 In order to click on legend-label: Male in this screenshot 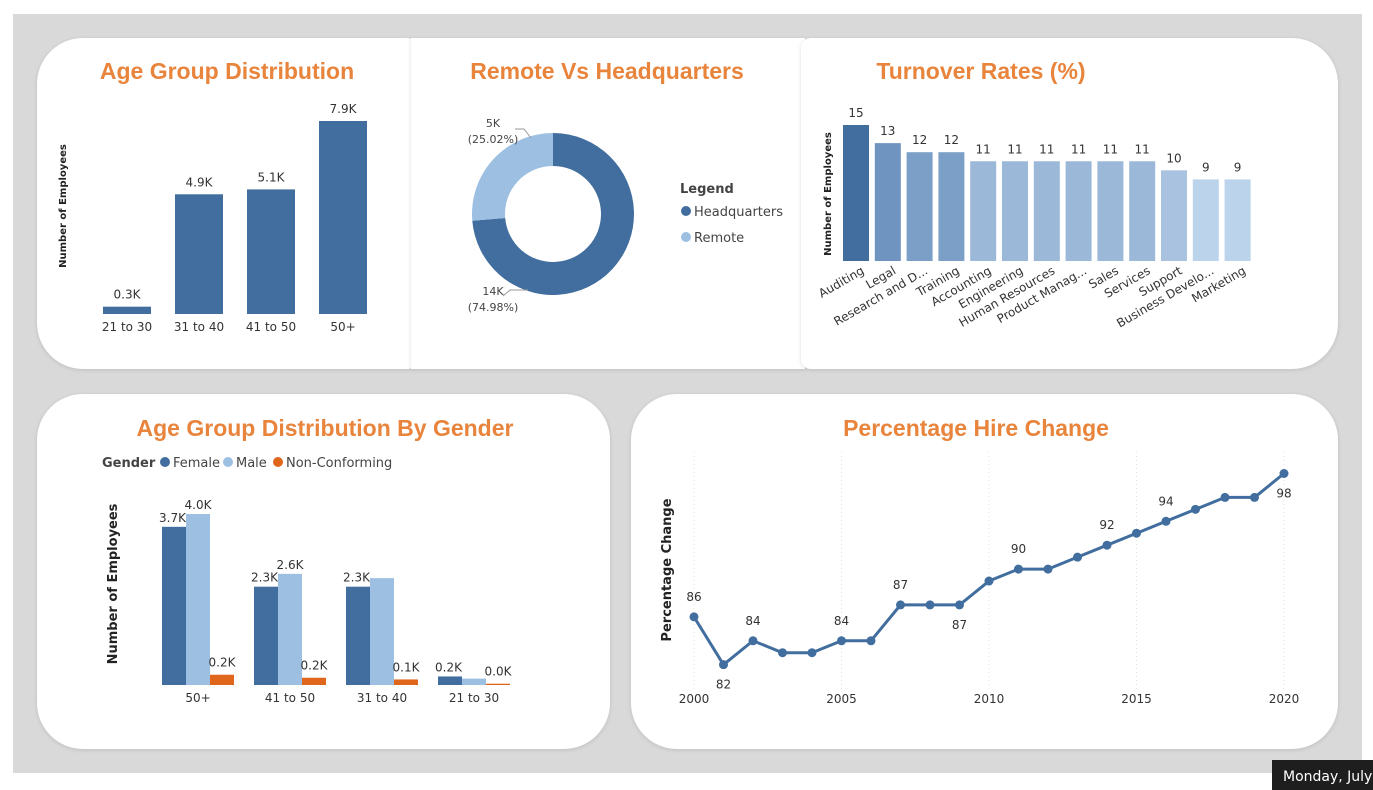, I will do `click(251, 463)`.